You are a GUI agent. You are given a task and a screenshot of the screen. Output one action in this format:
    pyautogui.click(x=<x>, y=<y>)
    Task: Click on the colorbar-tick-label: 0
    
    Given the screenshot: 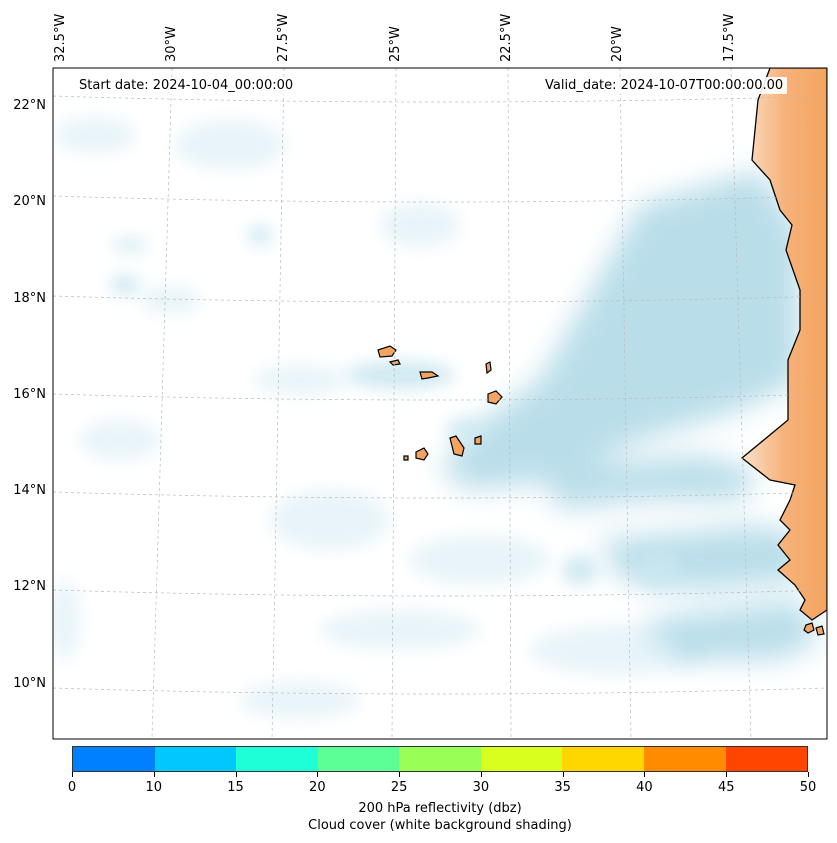 What is the action you would take?
    pyautogui.click(x=72, y=787)
    